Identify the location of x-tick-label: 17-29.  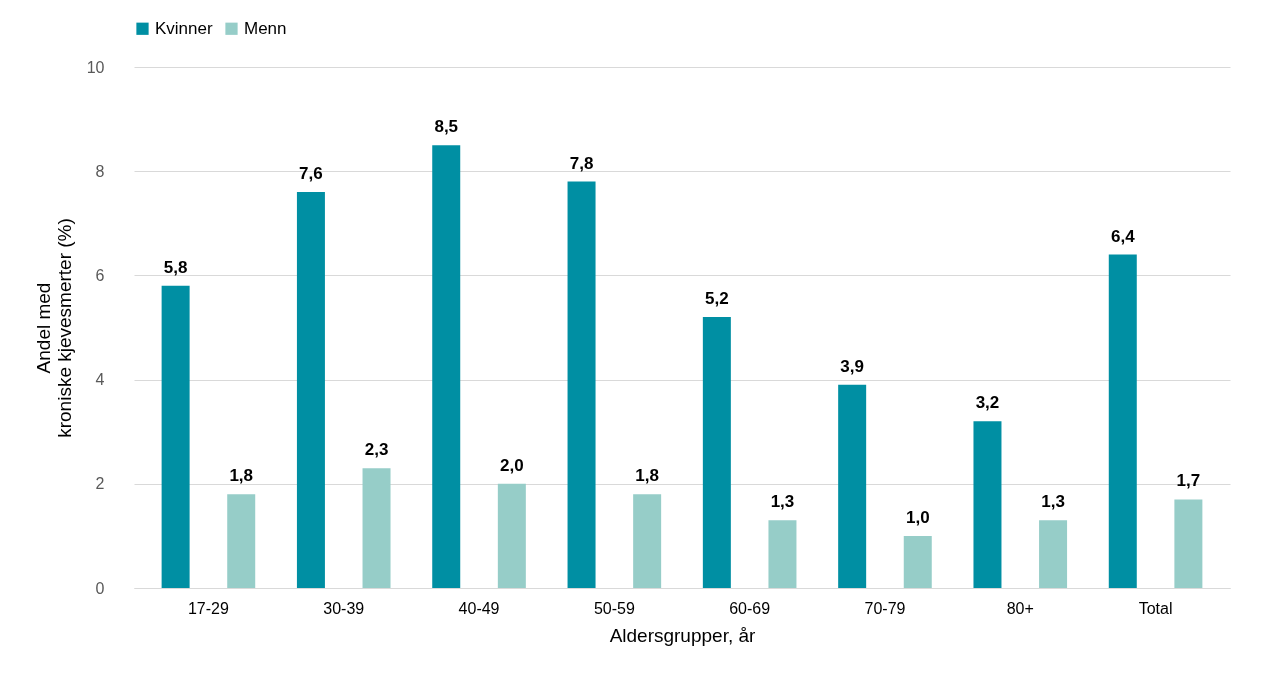
(208, 608).